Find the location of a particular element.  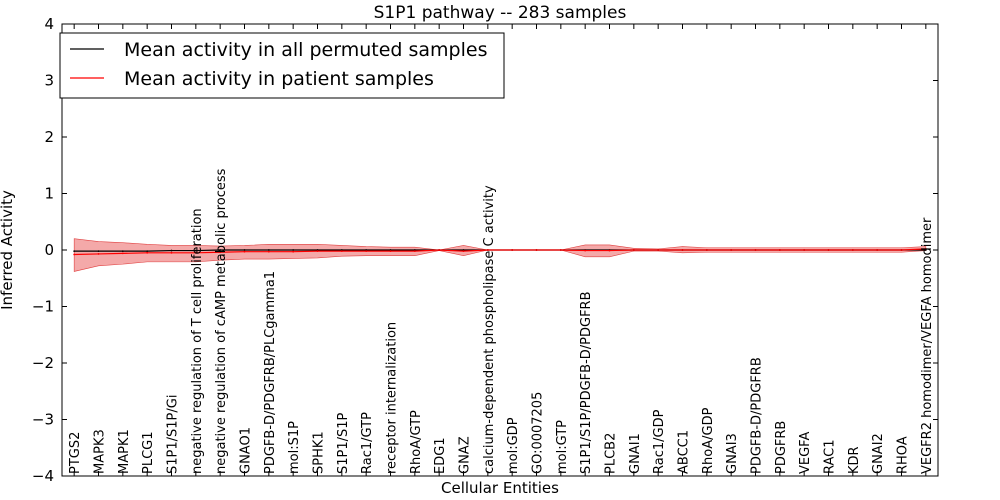

y-tick-label-5: 1 is located at coordinates (49, 194).